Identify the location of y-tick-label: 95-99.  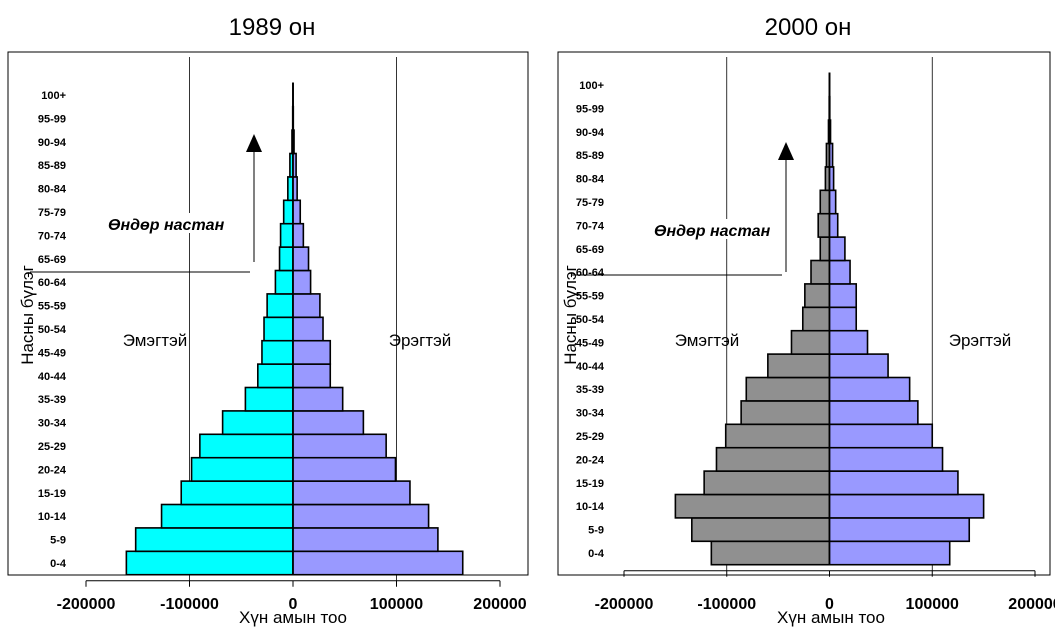
(590, 109).